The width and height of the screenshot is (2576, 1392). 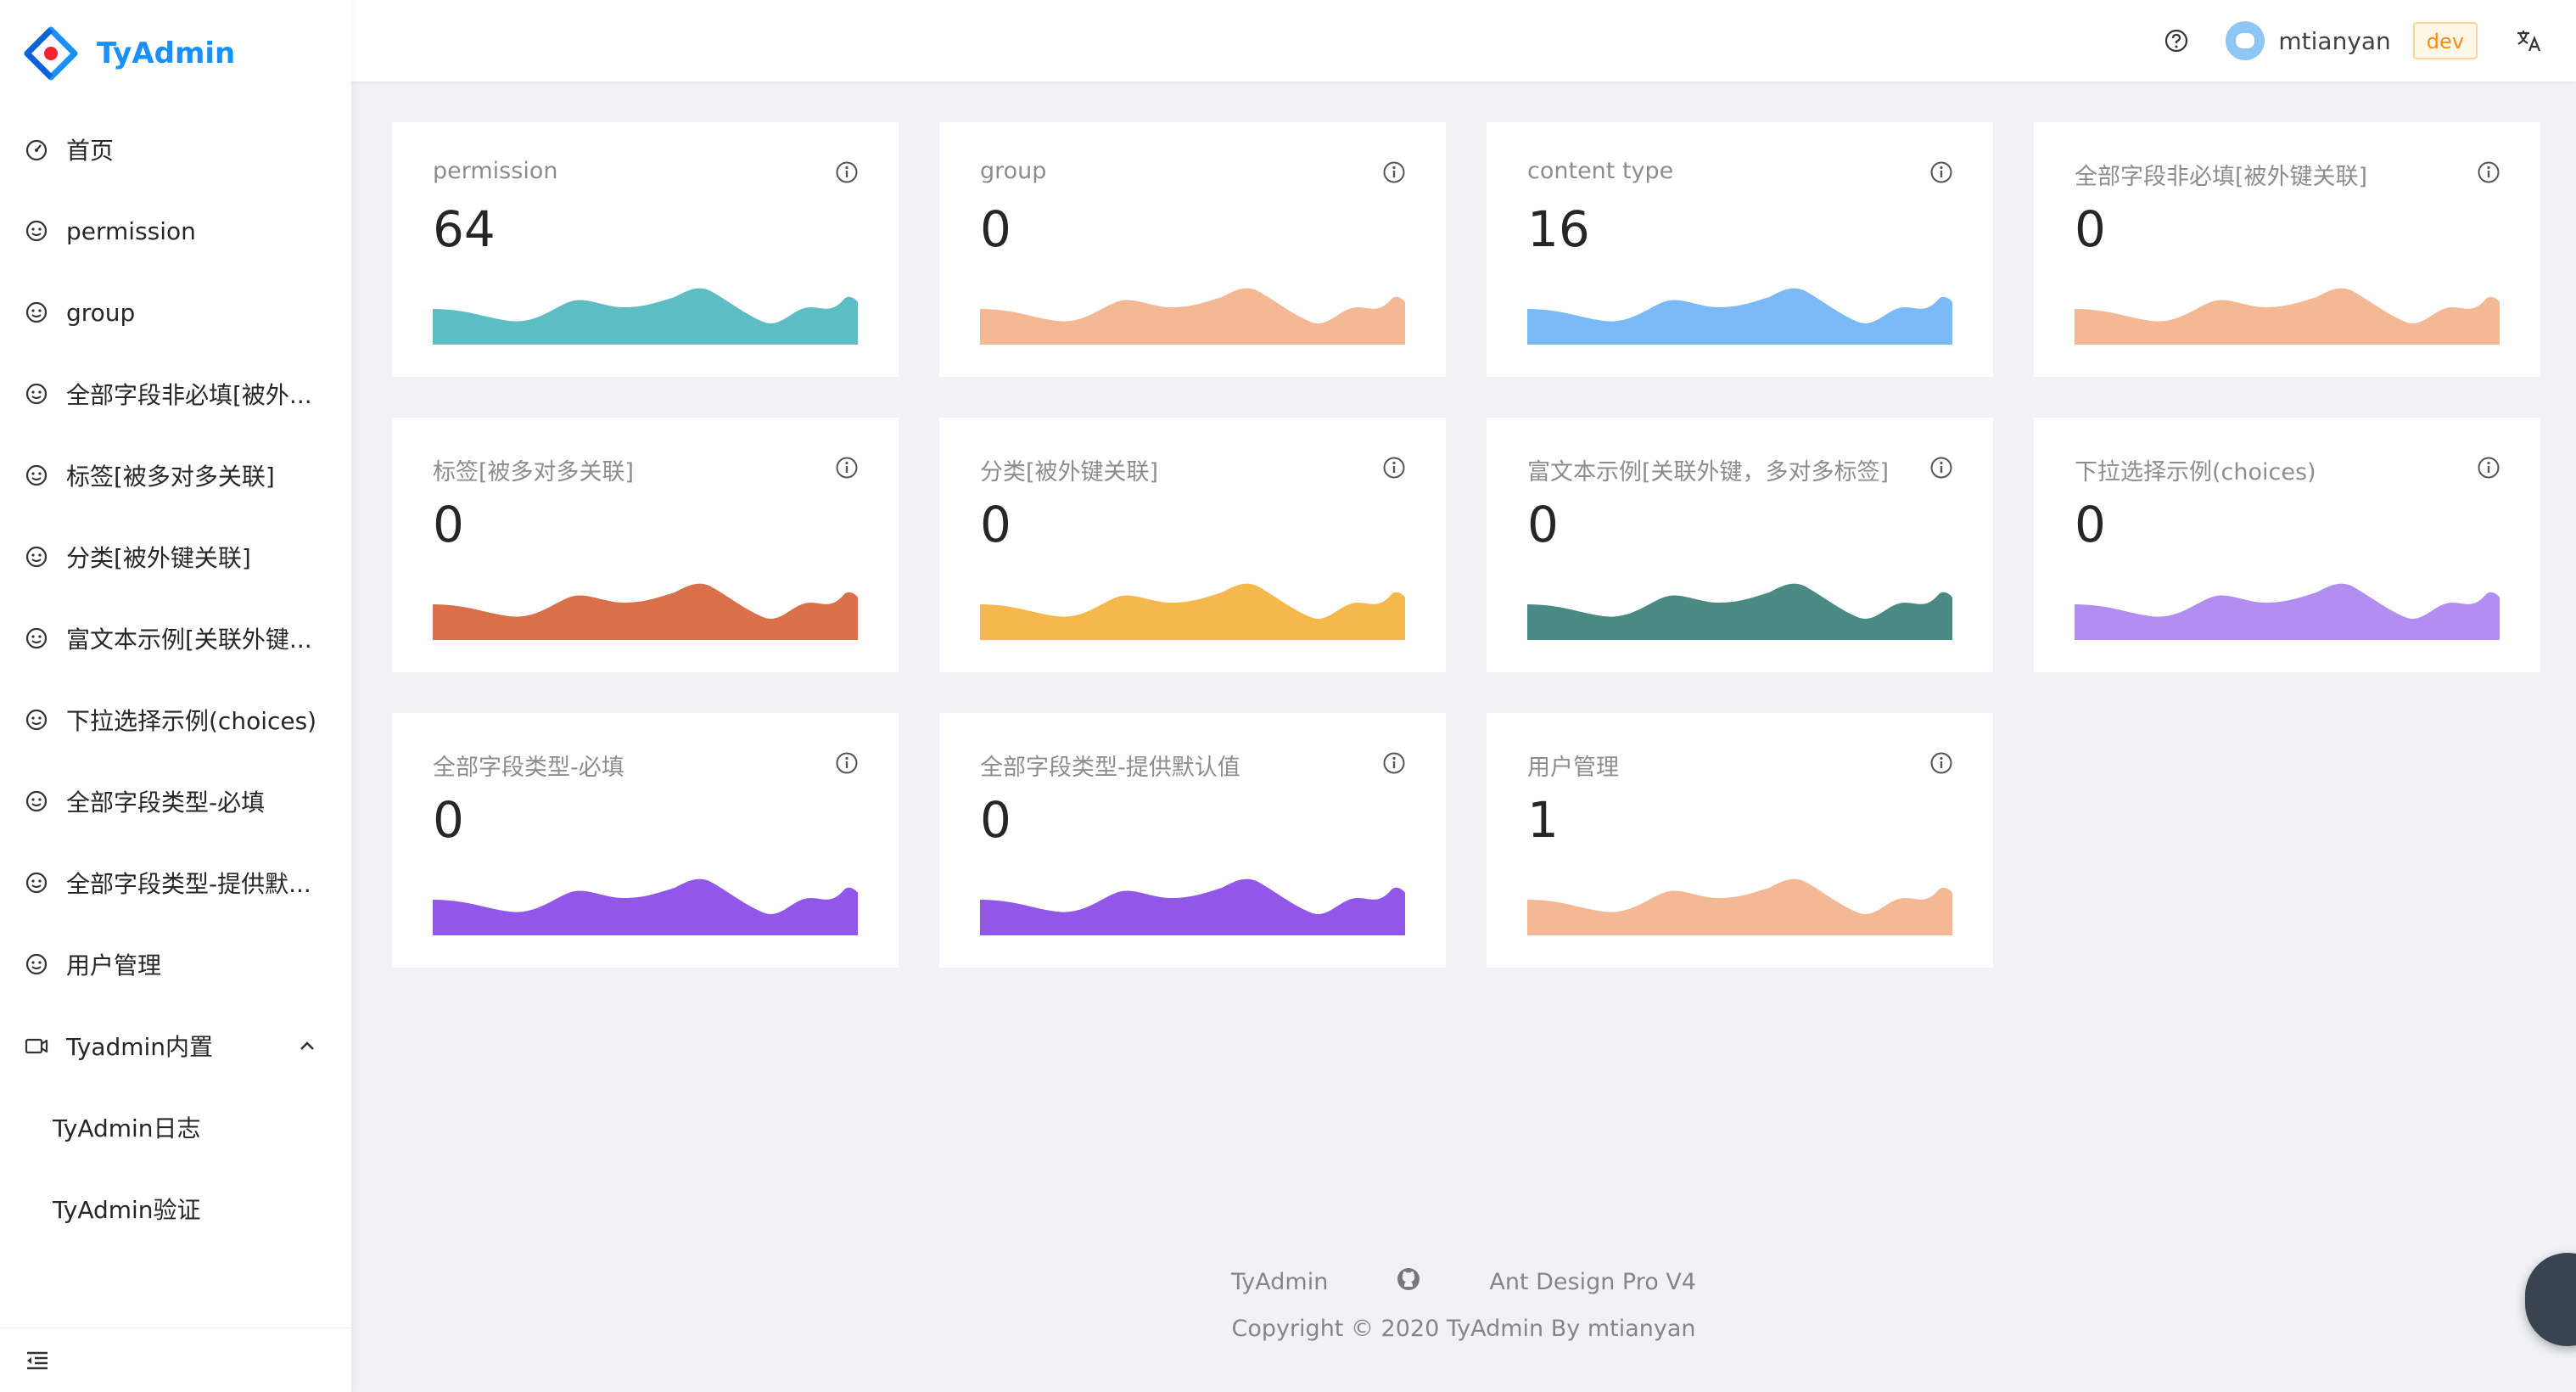 I want to click on card-title: content type, so click(x=1601, y=171).